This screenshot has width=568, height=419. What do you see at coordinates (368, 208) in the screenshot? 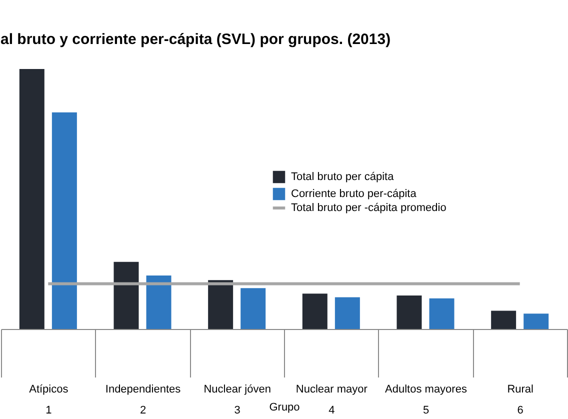
I see `legend-label: Total bruto per -cápita promedio` at bounding box center [368, 208].